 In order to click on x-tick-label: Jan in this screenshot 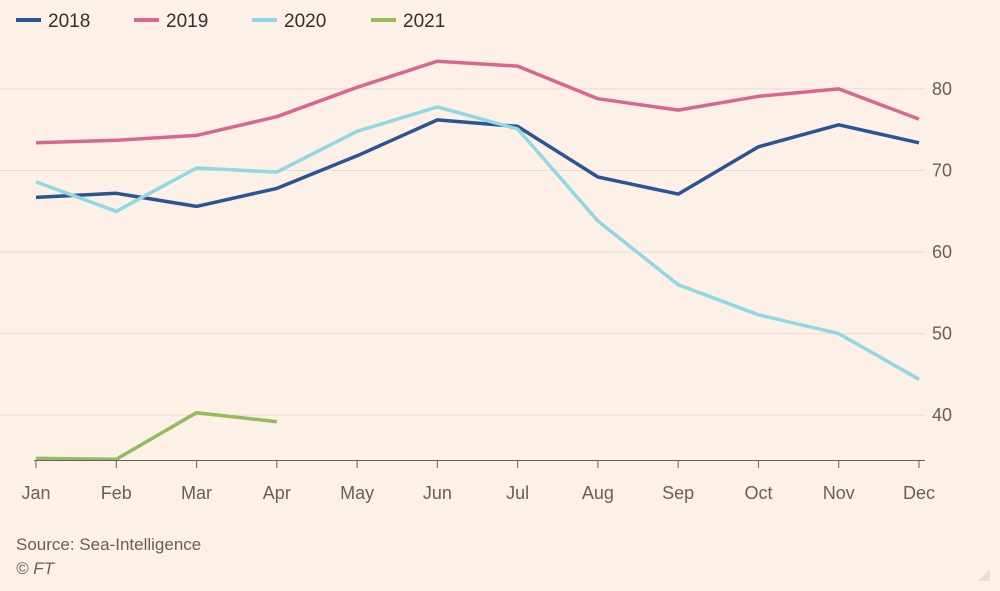, I will do `click(35, 493)`.